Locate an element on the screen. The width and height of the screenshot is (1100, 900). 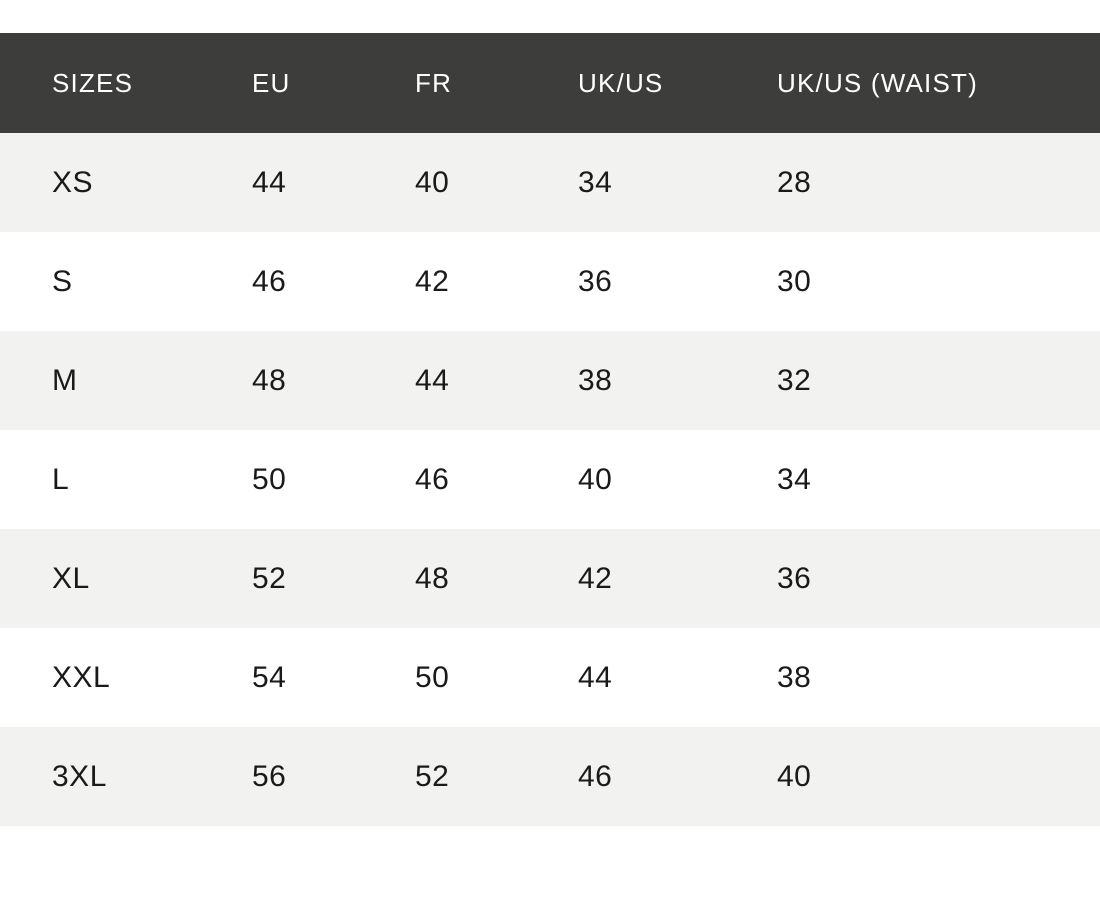
cell-eu: 50 is located at coordinates (269, 479).